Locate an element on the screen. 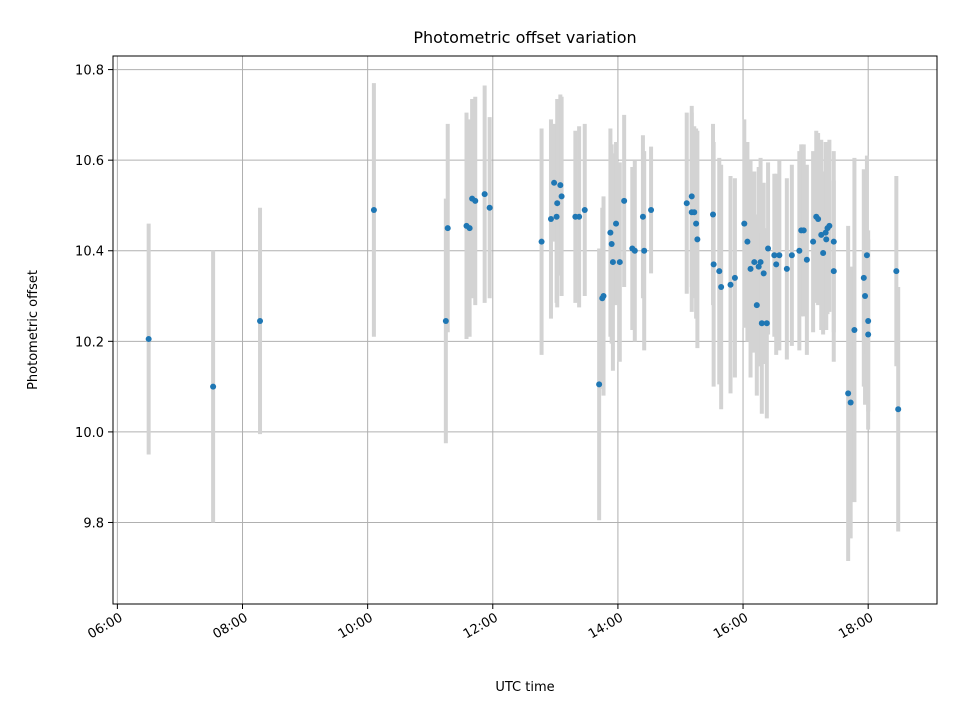 This screenshot has height=720, width=960. x-axis-label: UTC time is located at coordinates (524, 687).